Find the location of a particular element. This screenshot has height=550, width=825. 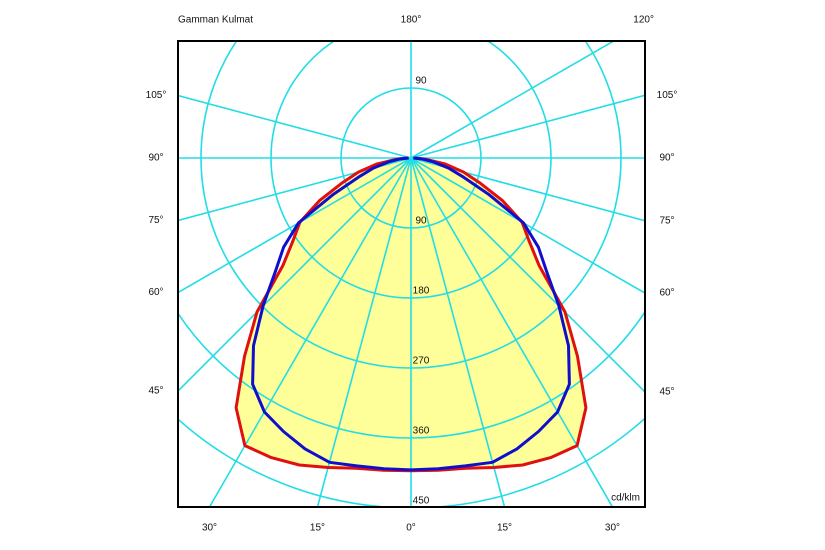

angle-tick-label: 0° is located at coordinates (411, 528).